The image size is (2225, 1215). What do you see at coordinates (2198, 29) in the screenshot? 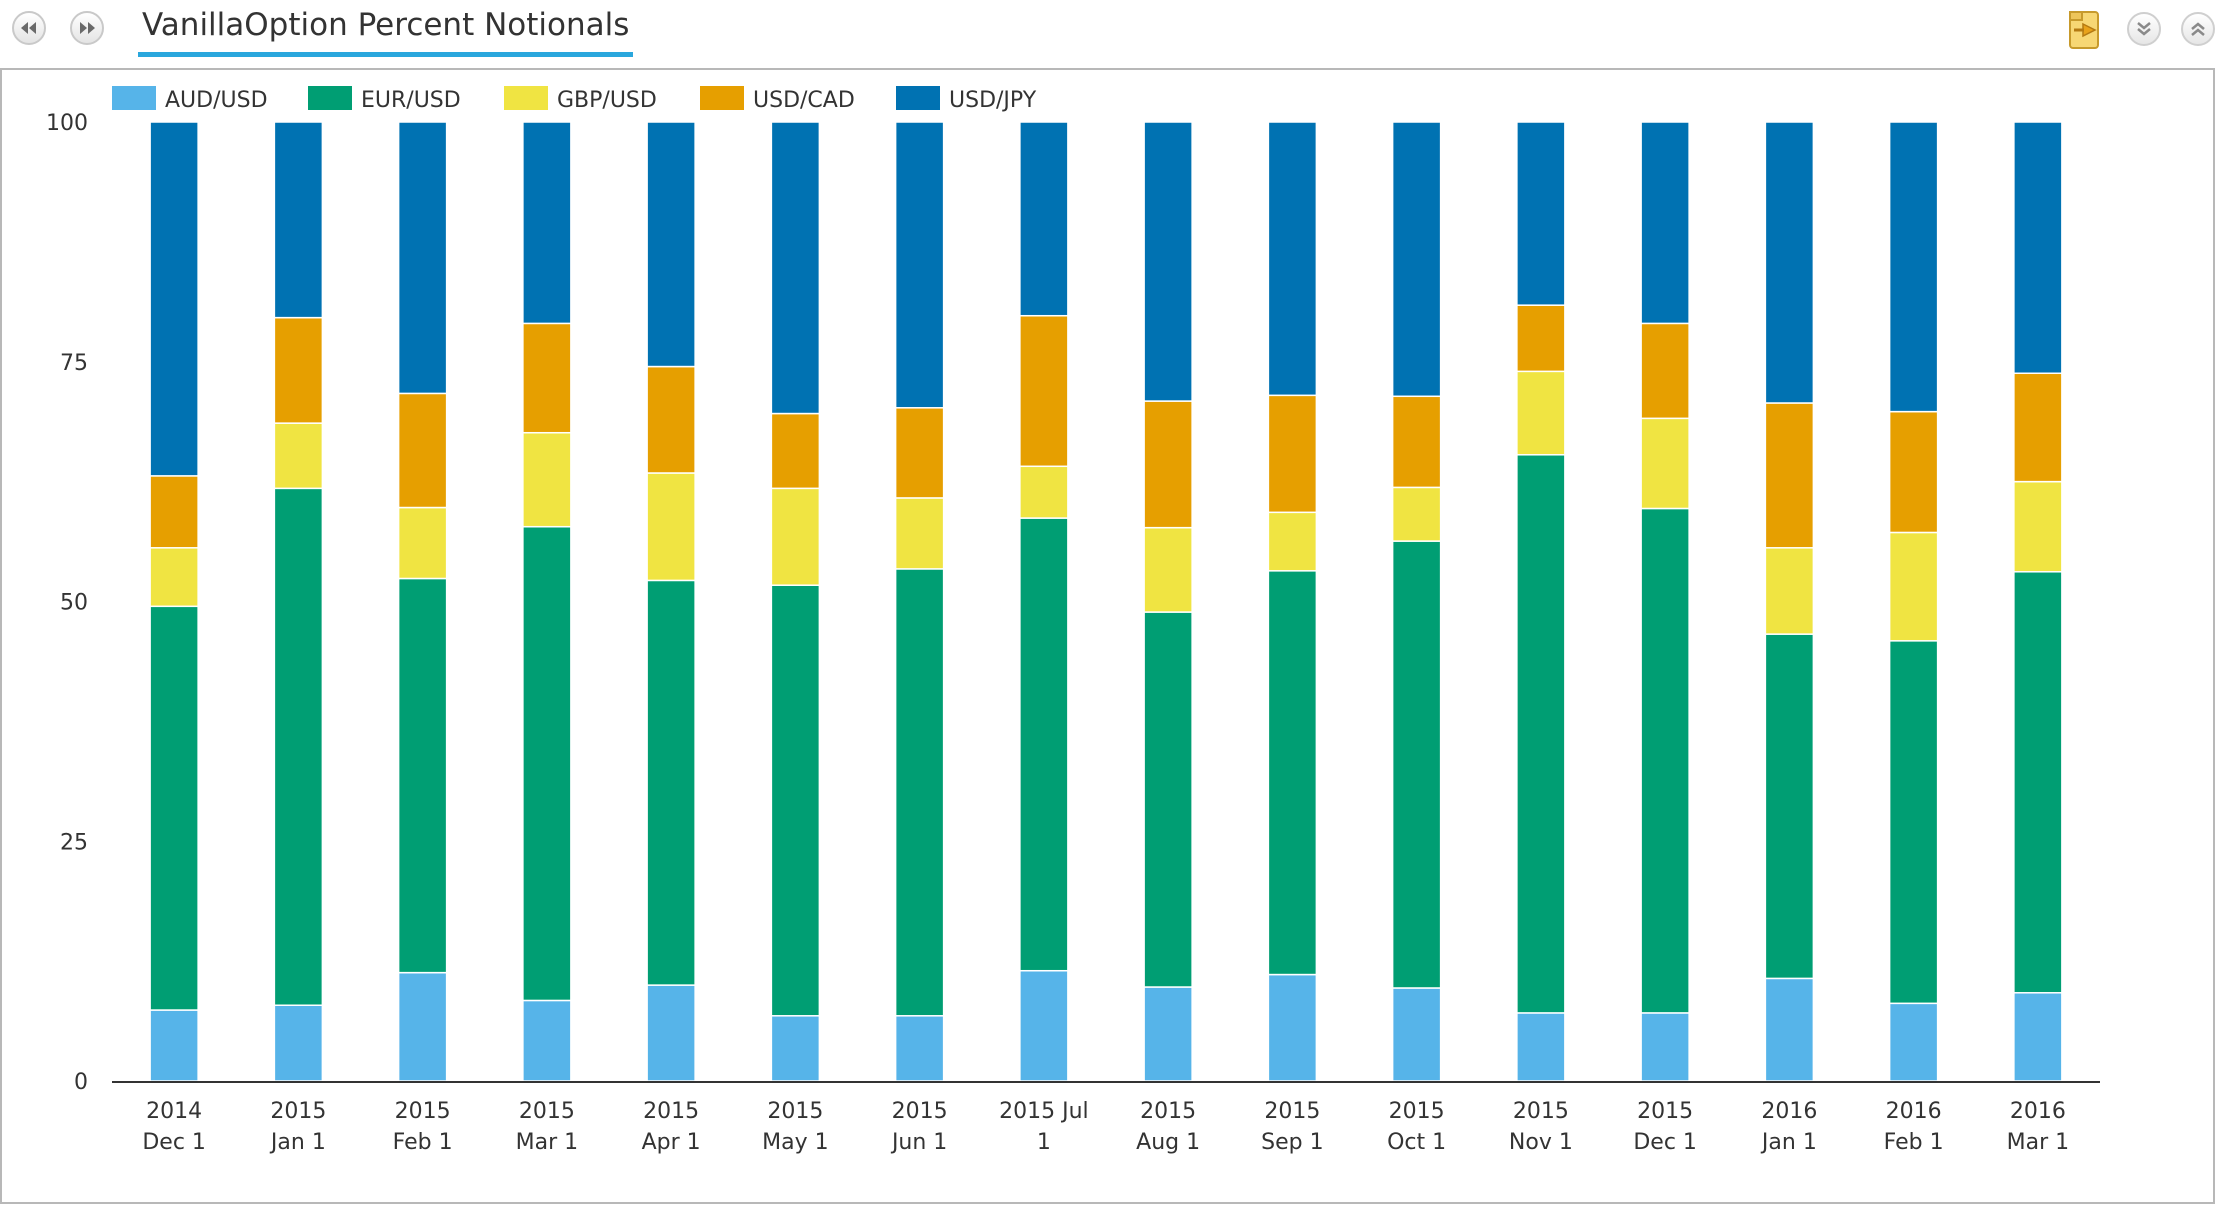
I see `expand-button` at bounding box center [2198, 29].